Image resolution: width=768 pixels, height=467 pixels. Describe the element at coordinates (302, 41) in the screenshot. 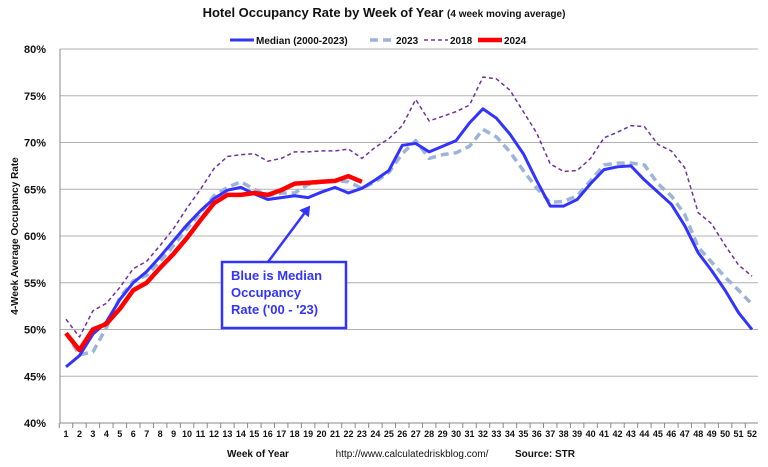

I see `legend-label: Median (2000-2023)` at that location.